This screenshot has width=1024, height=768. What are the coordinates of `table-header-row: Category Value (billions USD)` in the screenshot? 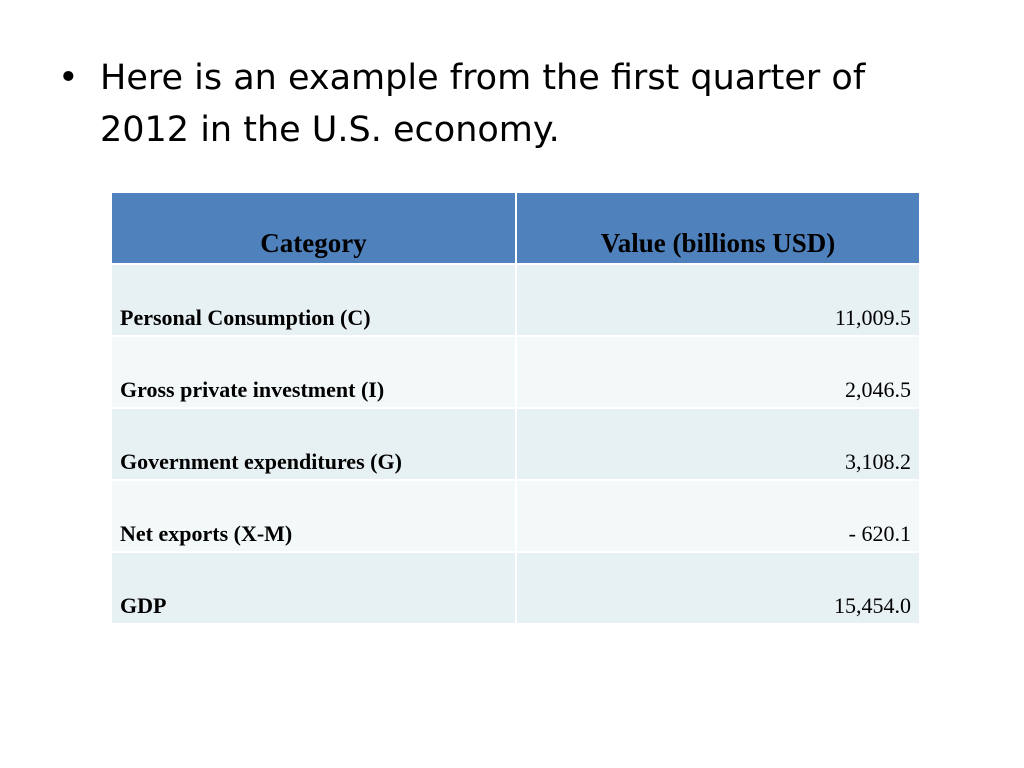 It's located at (515, 228).